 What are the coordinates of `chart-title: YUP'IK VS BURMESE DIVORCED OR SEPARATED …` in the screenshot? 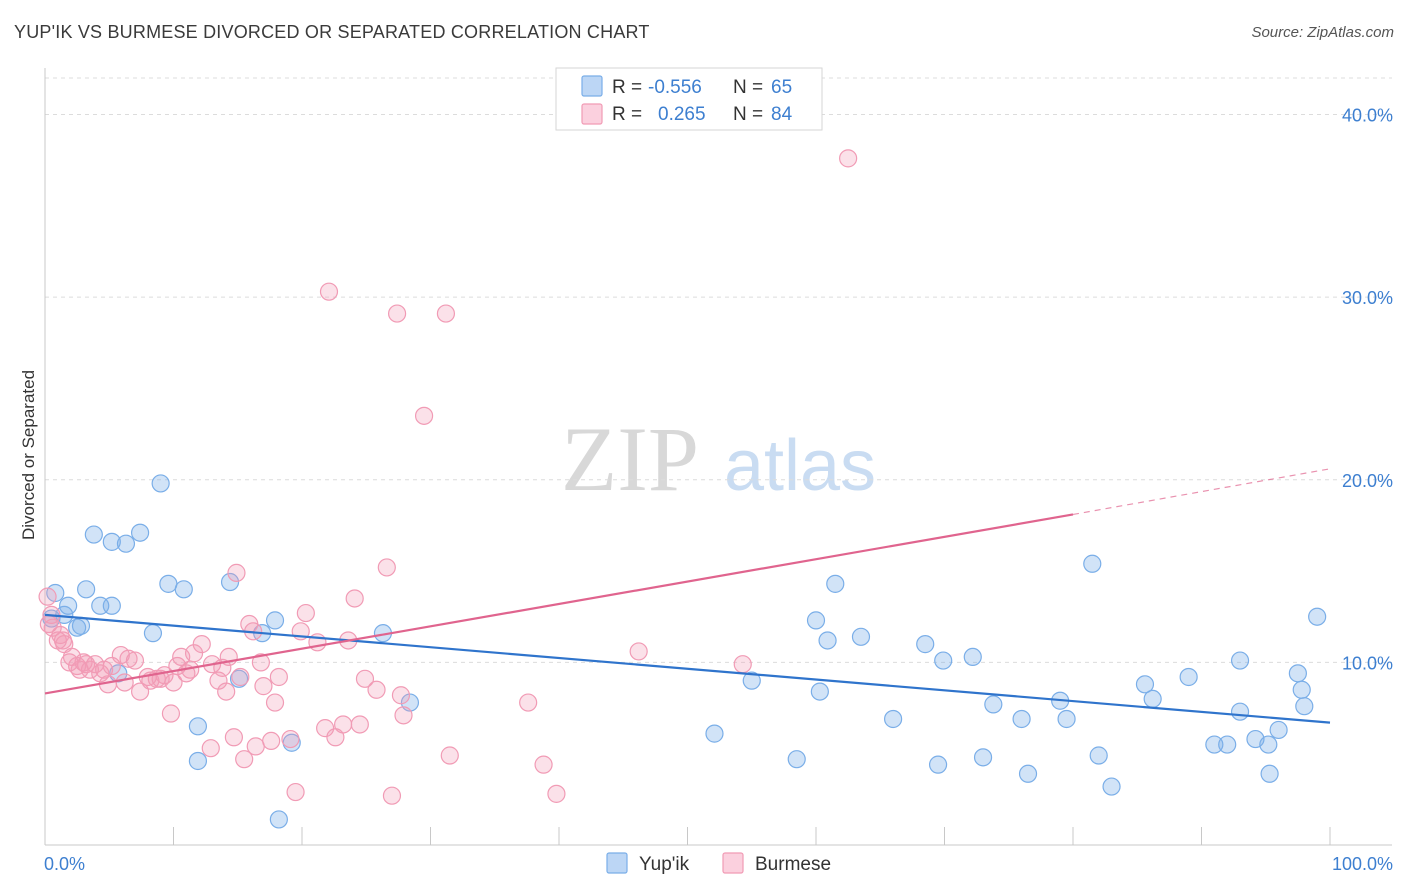 It's located at (332, 32).